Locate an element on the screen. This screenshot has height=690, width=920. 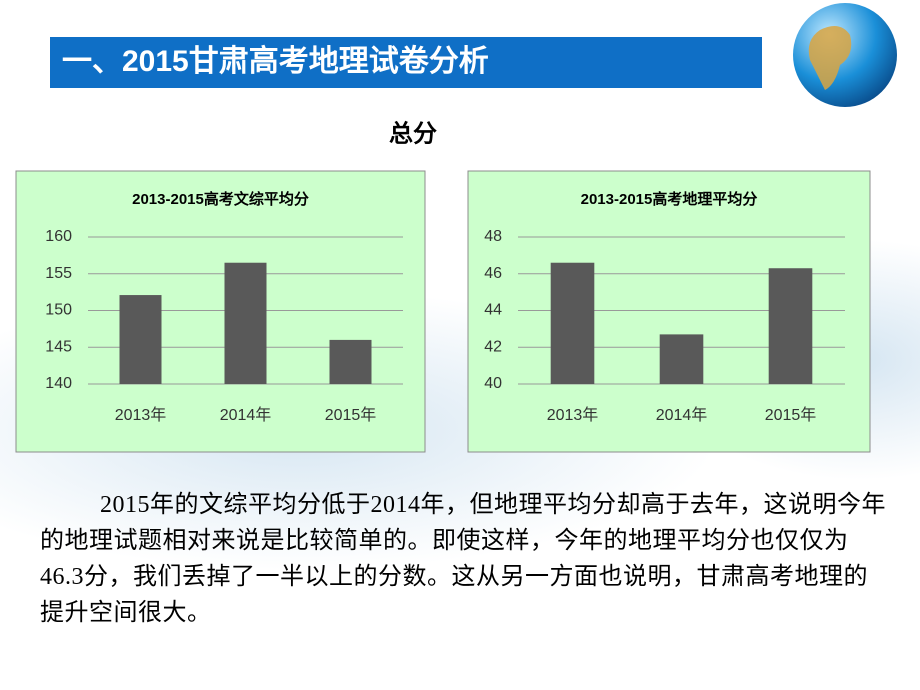
y-tick-label: 150 is located at coordinates (58, 310).